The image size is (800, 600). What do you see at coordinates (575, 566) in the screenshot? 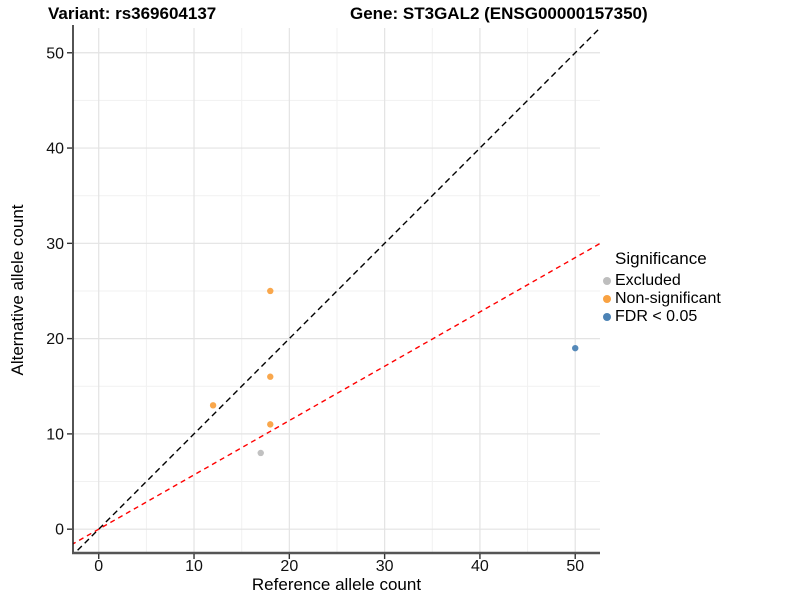
I see `x-tick-label: 50` at bounding box center [575, 566].